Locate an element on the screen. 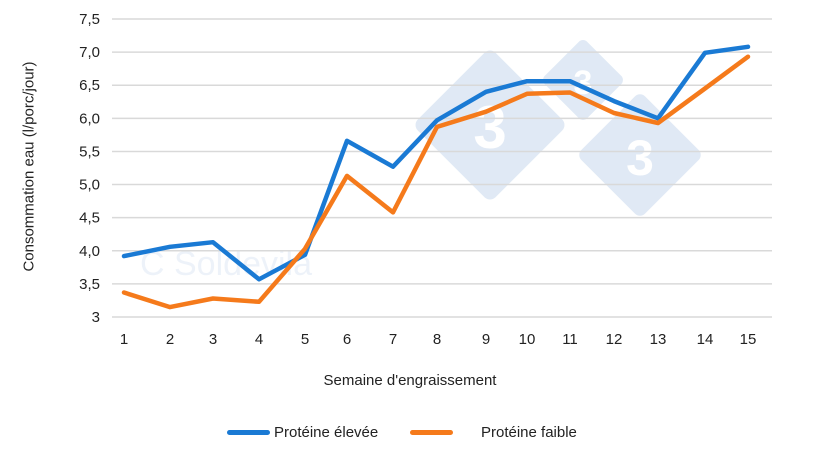 The width and height of the screenshot is (820, 462). x-axis-title: Semaine d'engraissement is located at coordinates (410, 380).